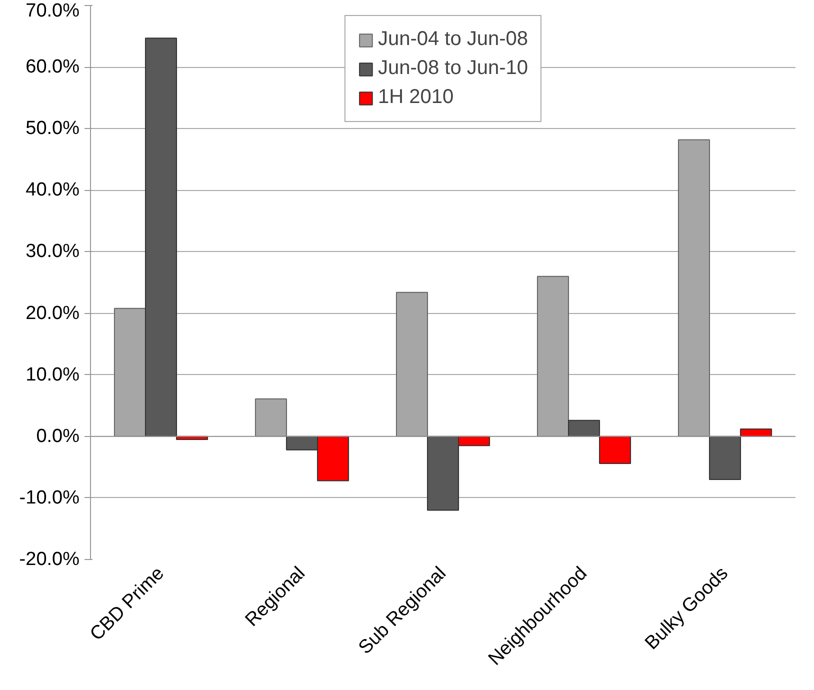 This screenshot has width=814, height=690. I want to click on y-tick-label: 60.0%, so click(53, 67).